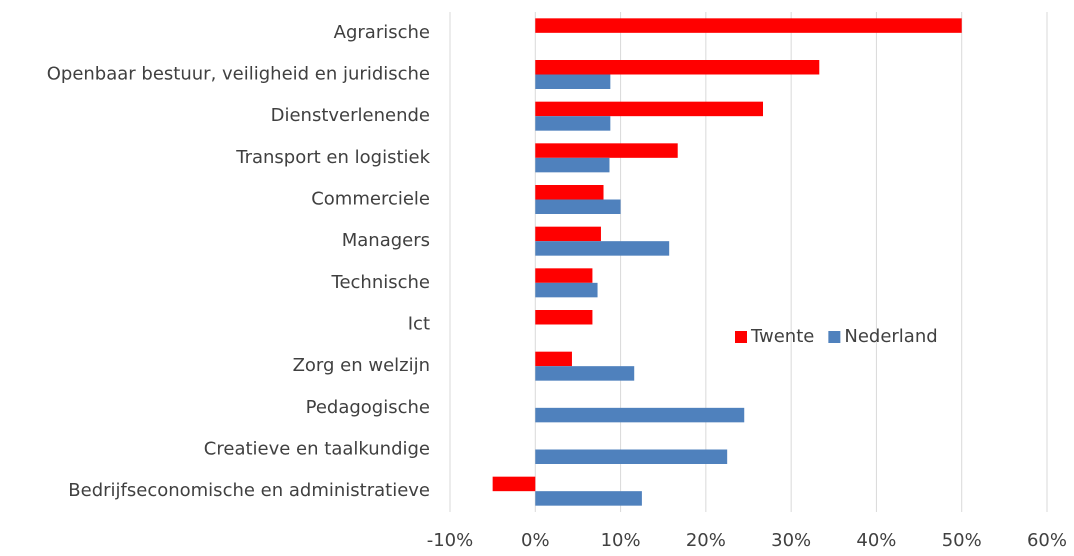 Image resolution: width=1074 pixels, height=556 pixels. I want to click on y-tick-label: Managers, so click(386, 240).